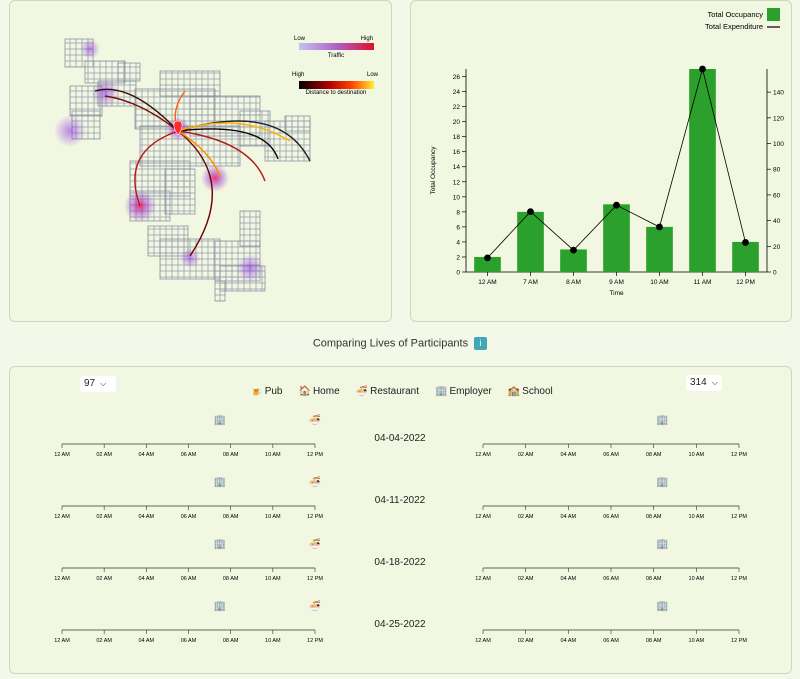  What do you see at coordinates (367, 39) in the screenshot?
I see `traffic-high-label: High` at bounding box center [367, 39].